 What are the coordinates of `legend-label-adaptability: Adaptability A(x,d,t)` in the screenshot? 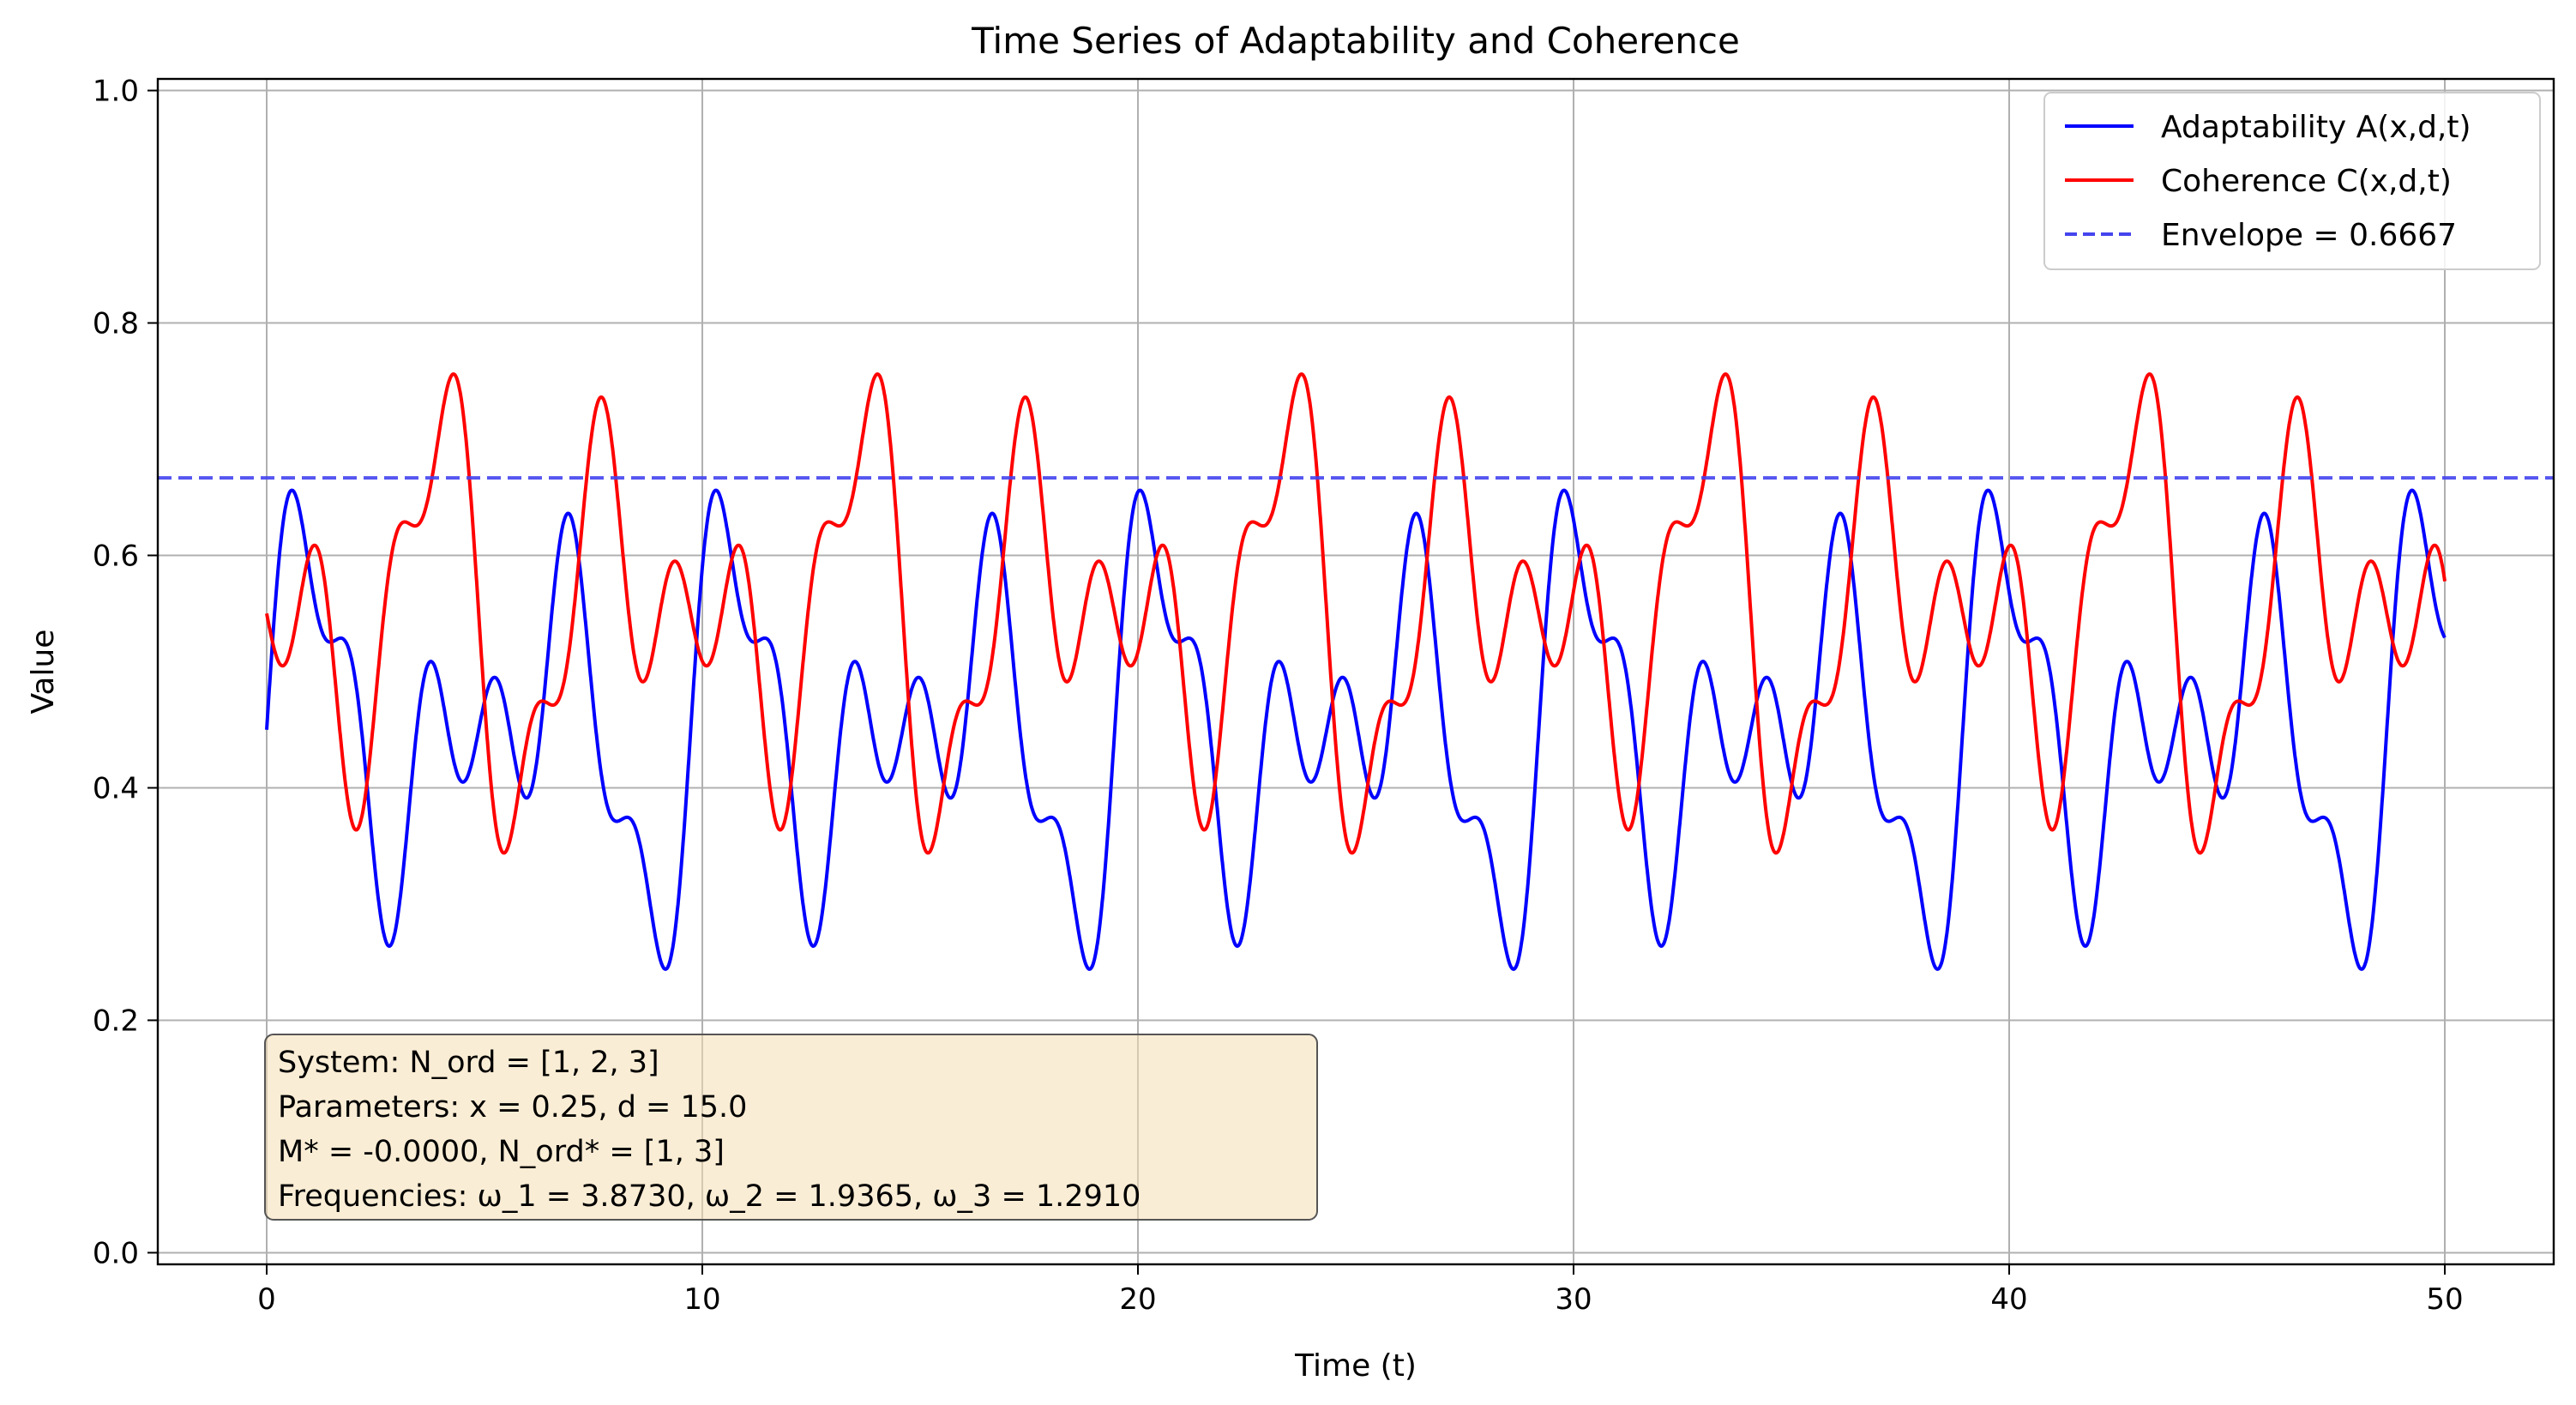 It's located at (2316, 127).